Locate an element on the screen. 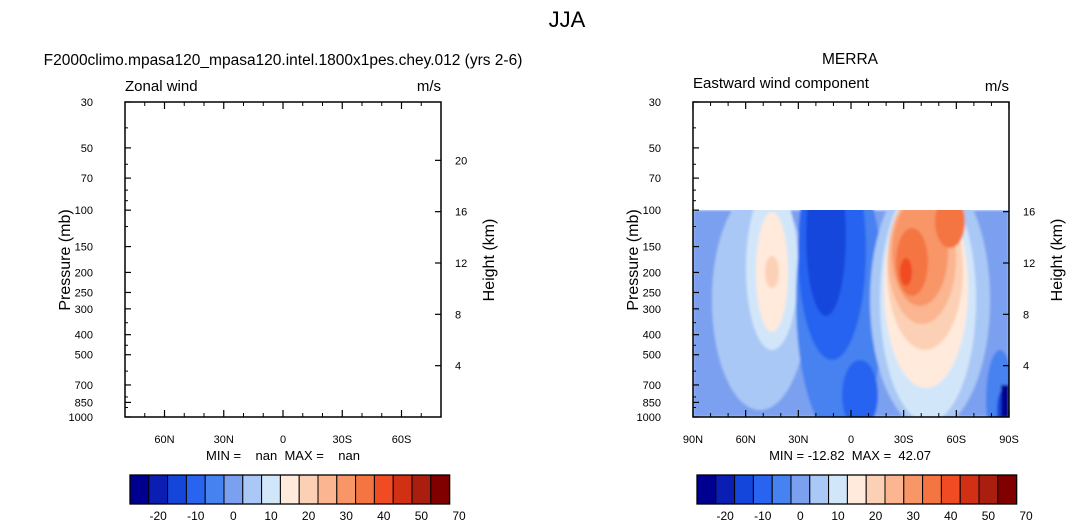 Image resolution: width=1070 pixels, height=532 pixels. right-panel-left-string: Eastward wind component is located at coordinates (781, 83).